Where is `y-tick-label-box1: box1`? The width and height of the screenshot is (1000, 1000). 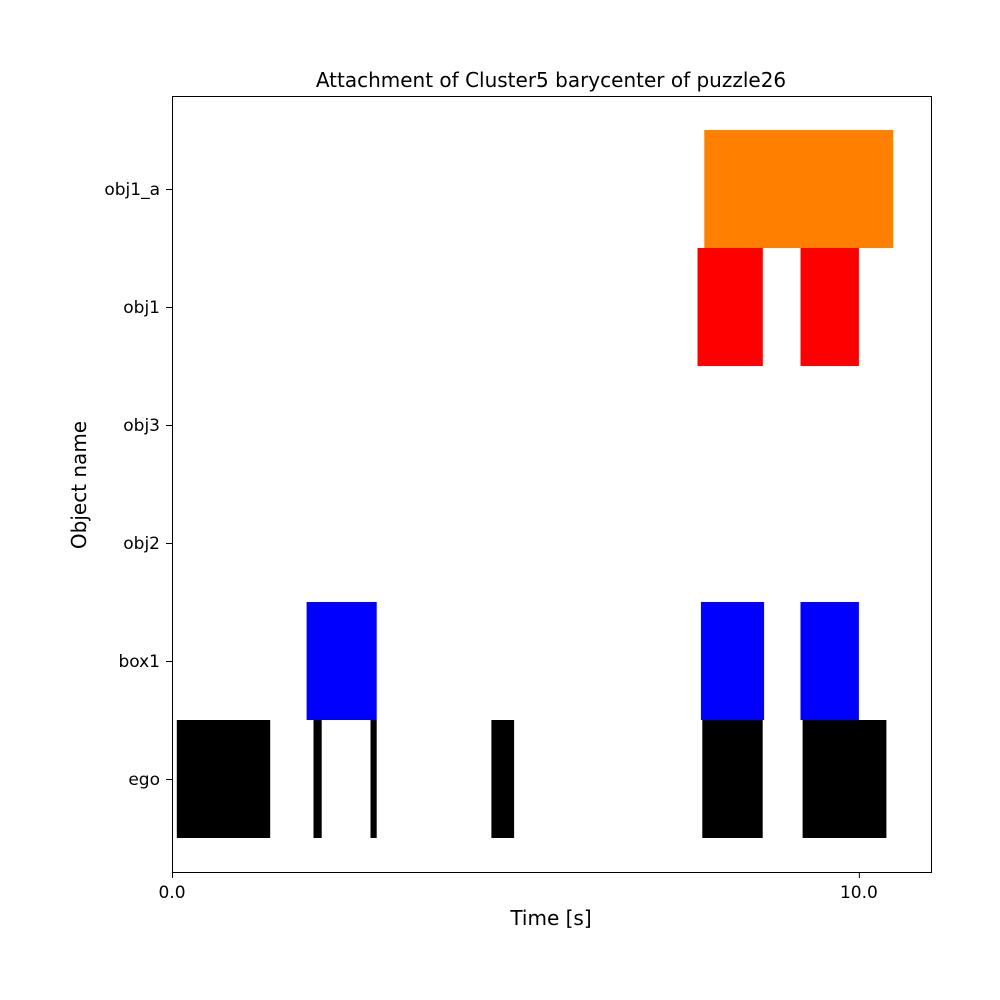 y-tick-label-box1: box1 is located at coordinates (139, 662).